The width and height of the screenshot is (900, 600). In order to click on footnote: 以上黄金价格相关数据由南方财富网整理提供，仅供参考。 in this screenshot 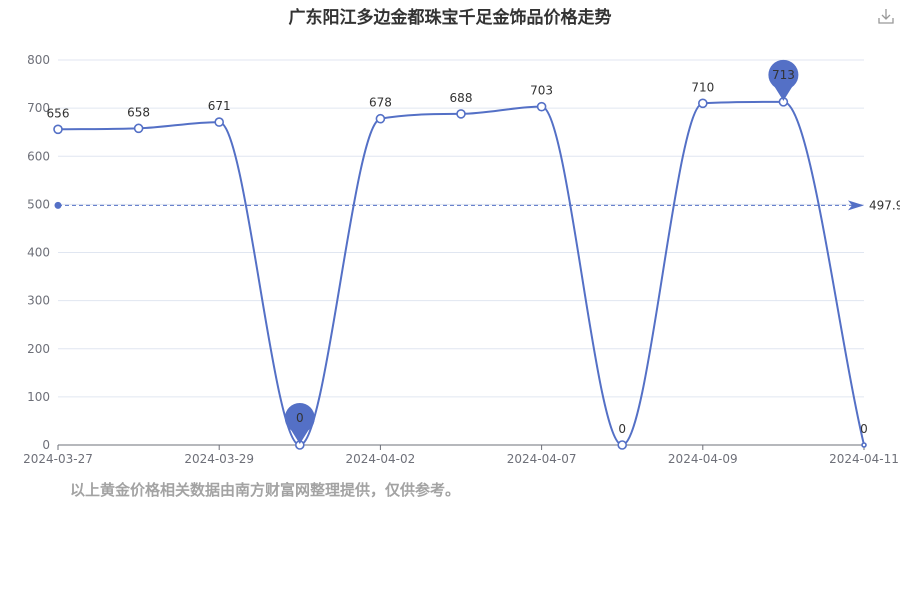, I will do `click(265, 490)`.